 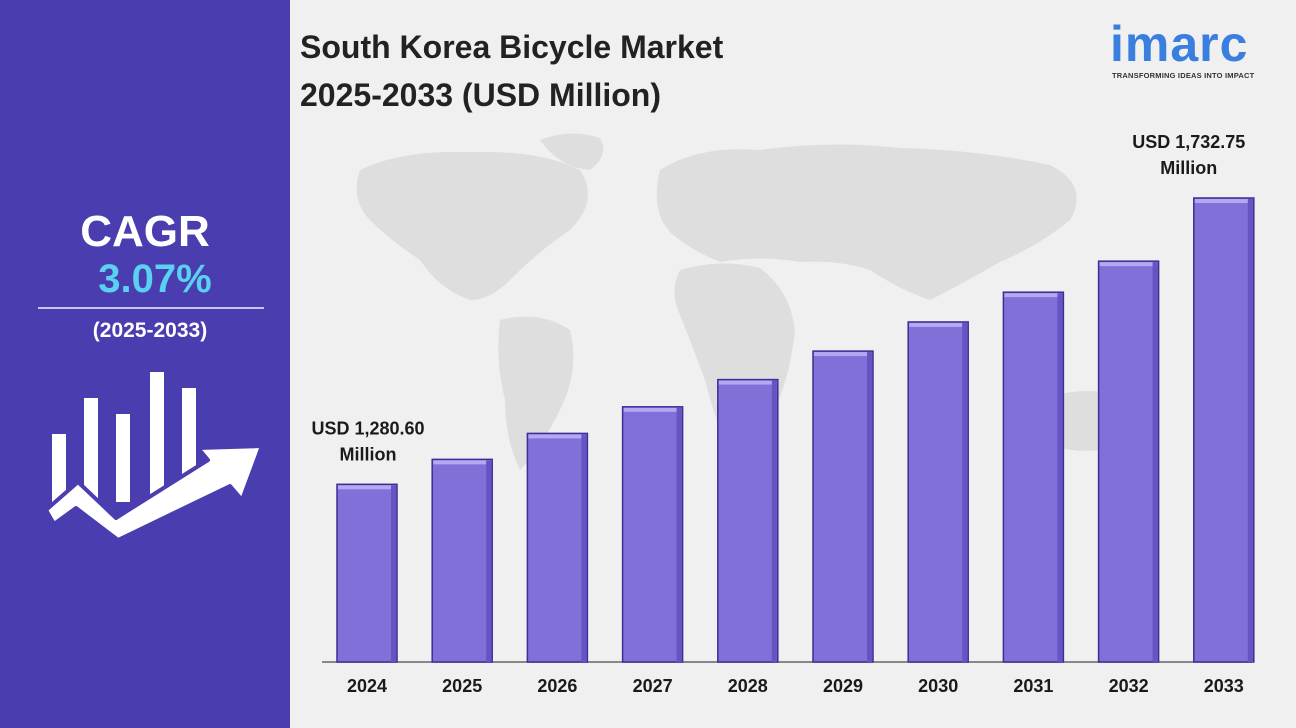 I want to click on x-tick-label: 2027, so click(x=653, y=686).